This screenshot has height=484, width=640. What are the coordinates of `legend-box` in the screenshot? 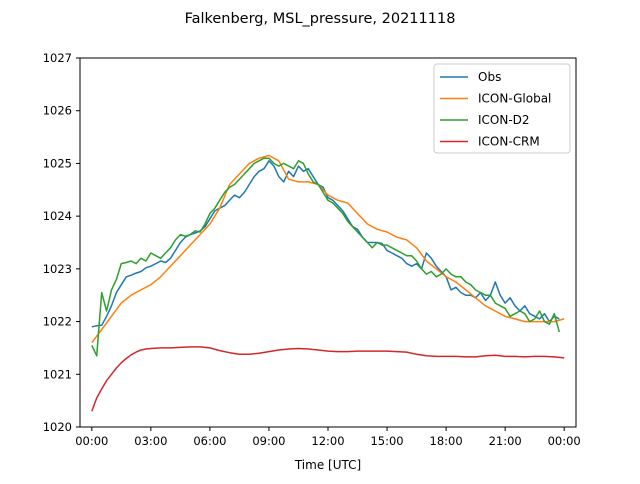 It's located at (502, 108).